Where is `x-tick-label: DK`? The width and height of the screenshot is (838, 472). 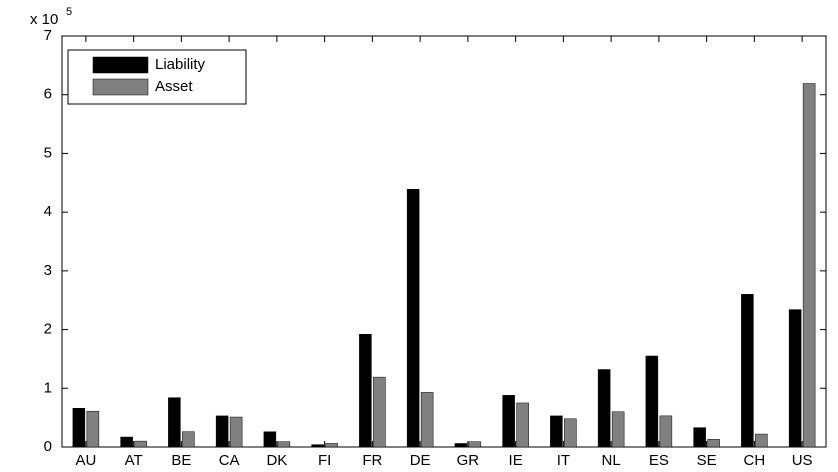
x-tick-label: DK is located at coordinates (276, 460).